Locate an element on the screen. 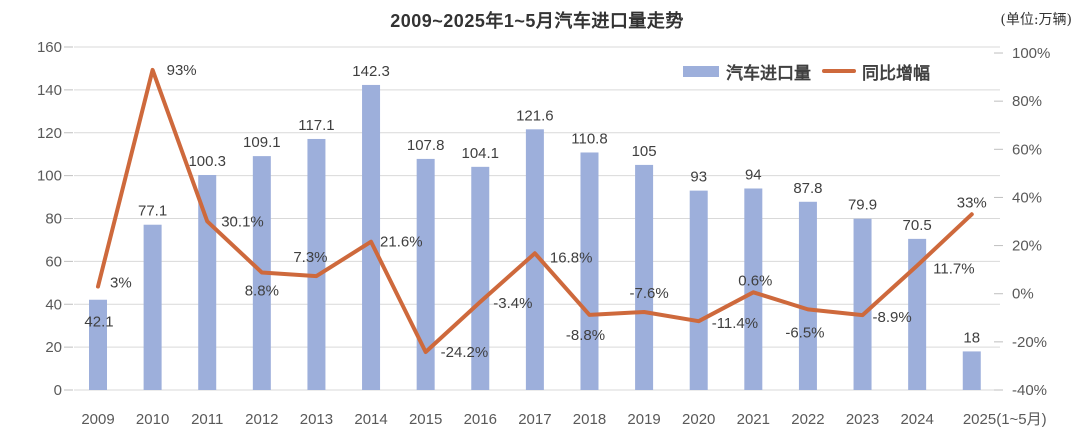  bar-value-label: 100.3 is located at coordinates (207, 161).